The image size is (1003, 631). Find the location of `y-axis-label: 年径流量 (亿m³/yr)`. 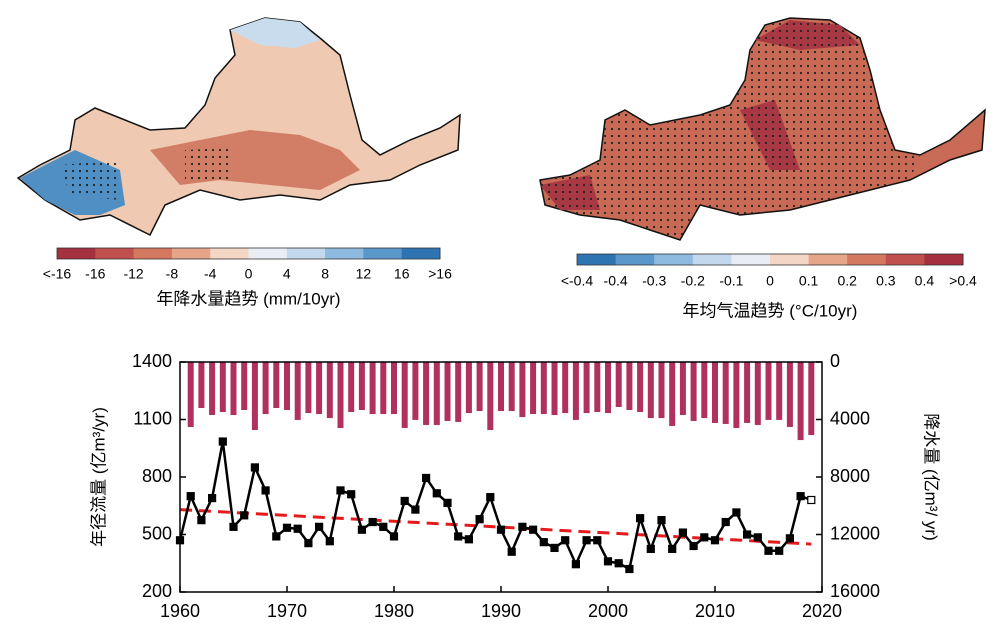

y-axis-label: 年径流量 (亿m³/yr) is located at coordinates (98, 477).